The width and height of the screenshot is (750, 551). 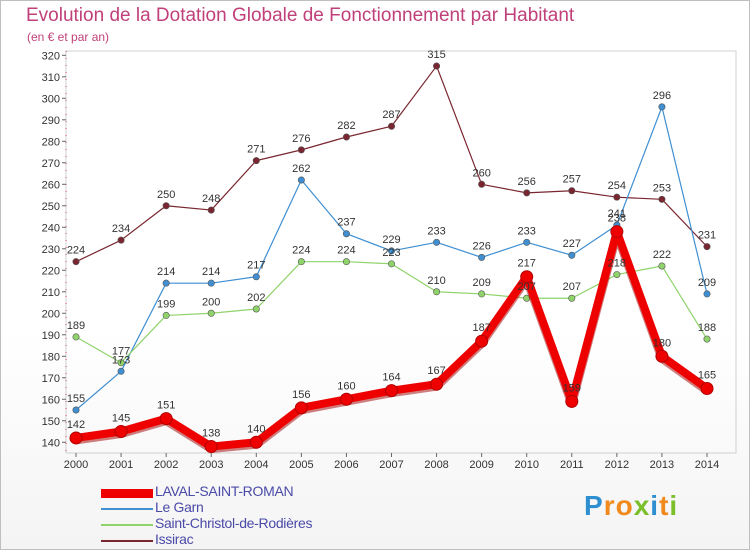 What do you see at coordinates (121, 352) in the screenshot?
I see `data-label: 177` at bounding box center [121, 352].